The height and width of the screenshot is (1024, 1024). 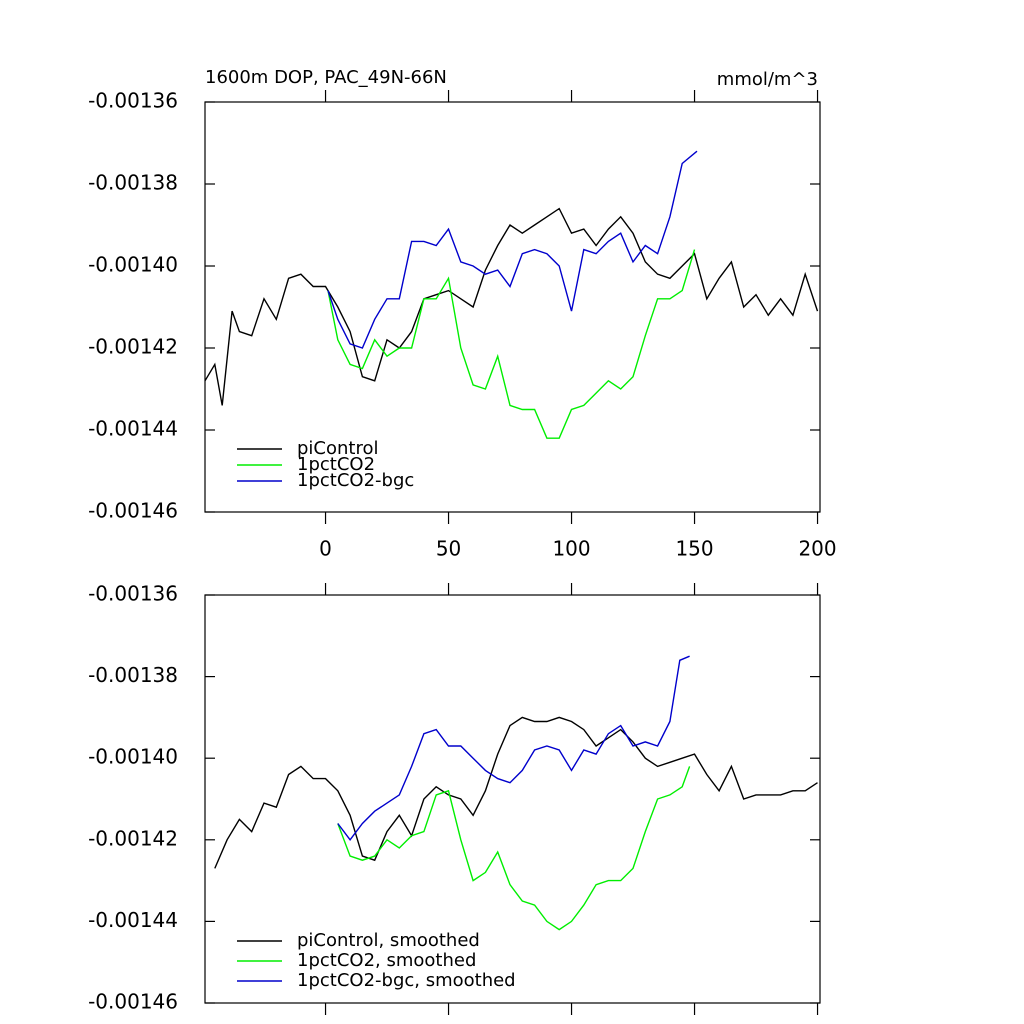 What do you see at coordinates (336, 464) in the screenshot?
I see `legend-label: 1pctCO2` at bounding box center [336, 464].